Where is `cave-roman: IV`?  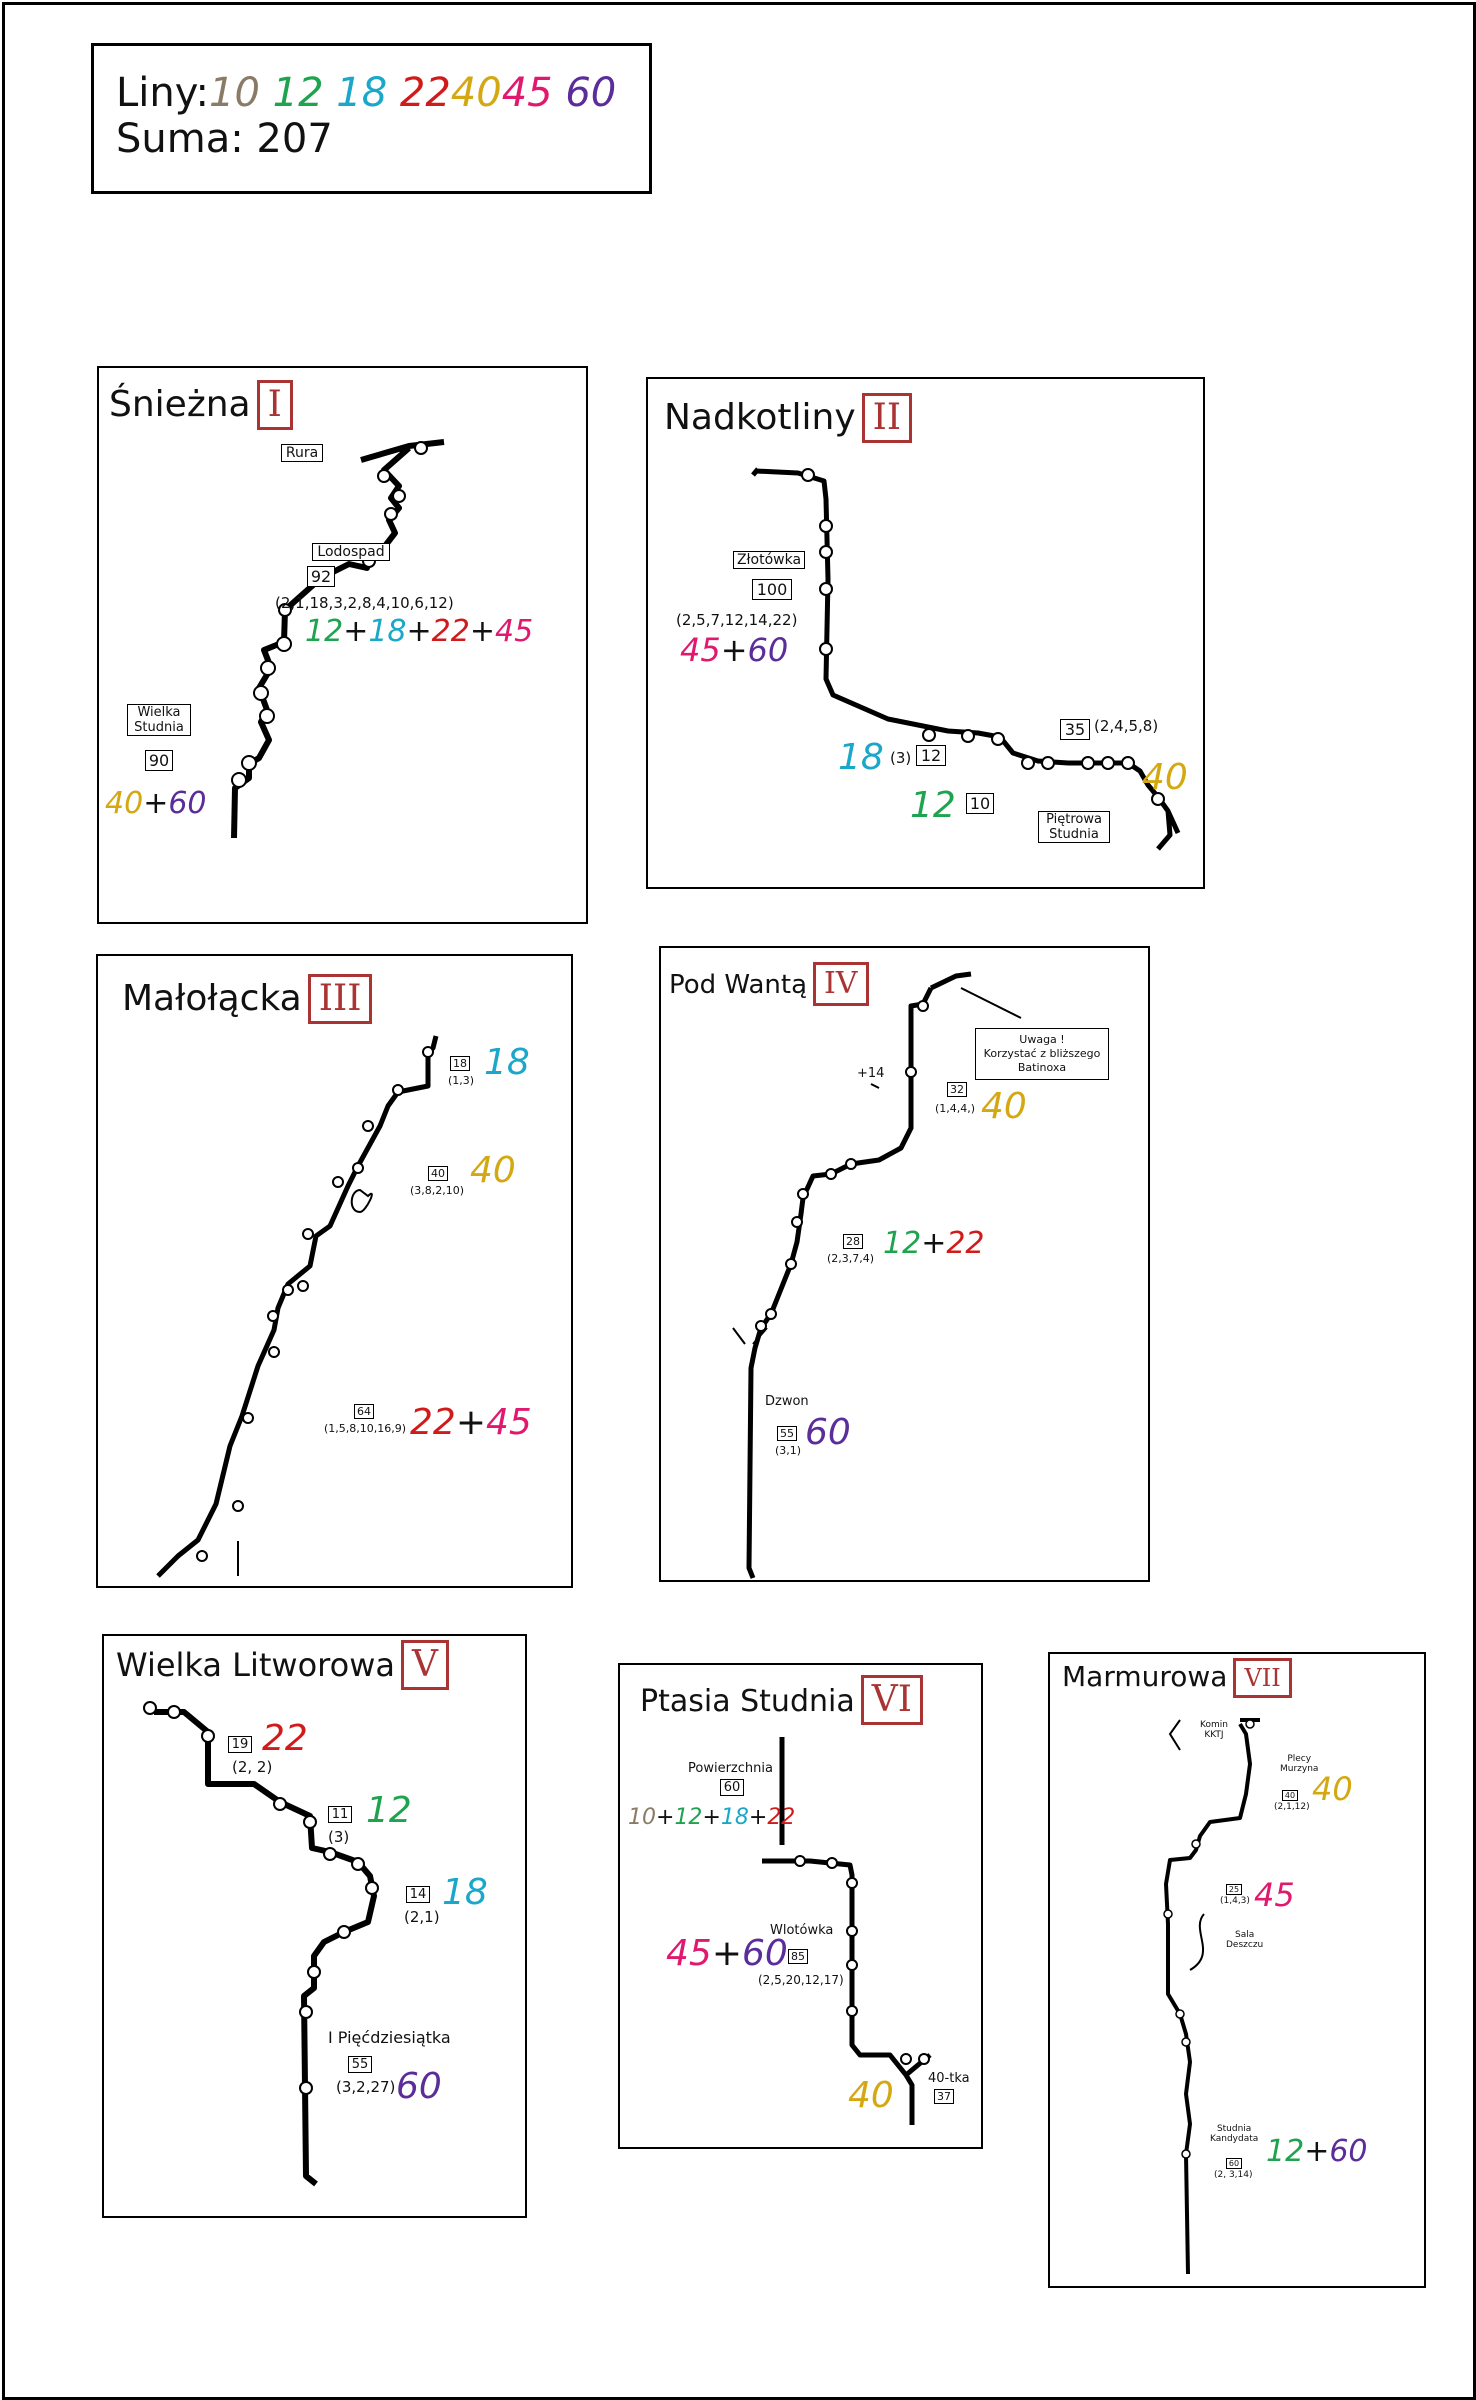
cave-roman: IV is located at coordinates (841, 984).